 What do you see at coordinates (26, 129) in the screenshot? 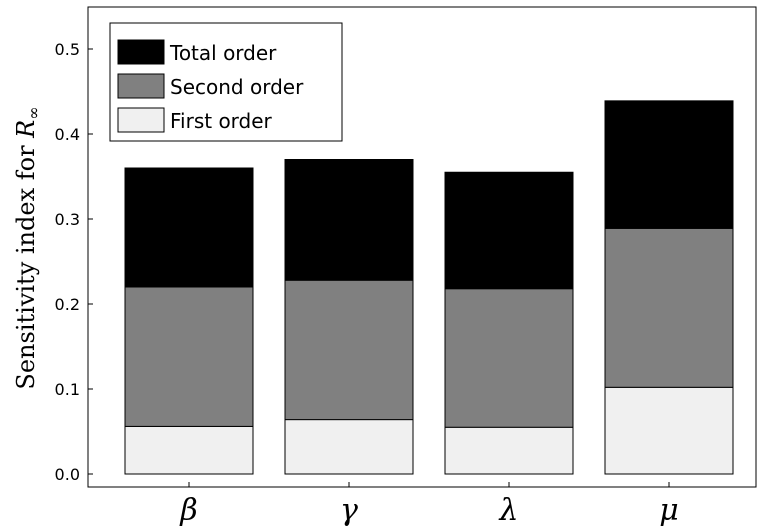
I see `y-axis-title-var: R` at bounding box center [26, 129].